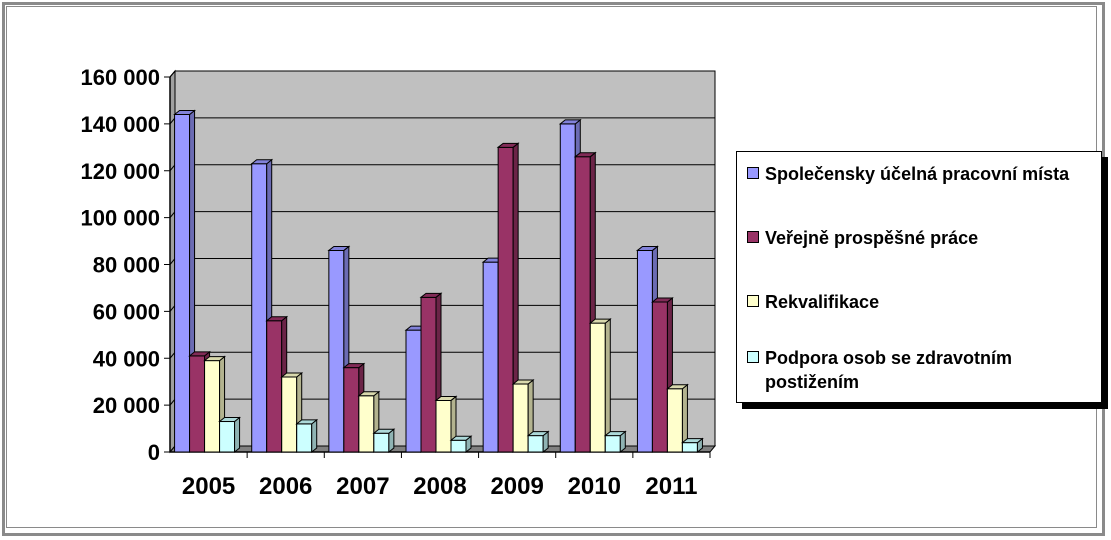 This screenshot has height=540, width=1111. What do you see at coordinates (292, 375) in the screenshot?
I see `bar-2006-s3-top` at bounding box center [292, 375].